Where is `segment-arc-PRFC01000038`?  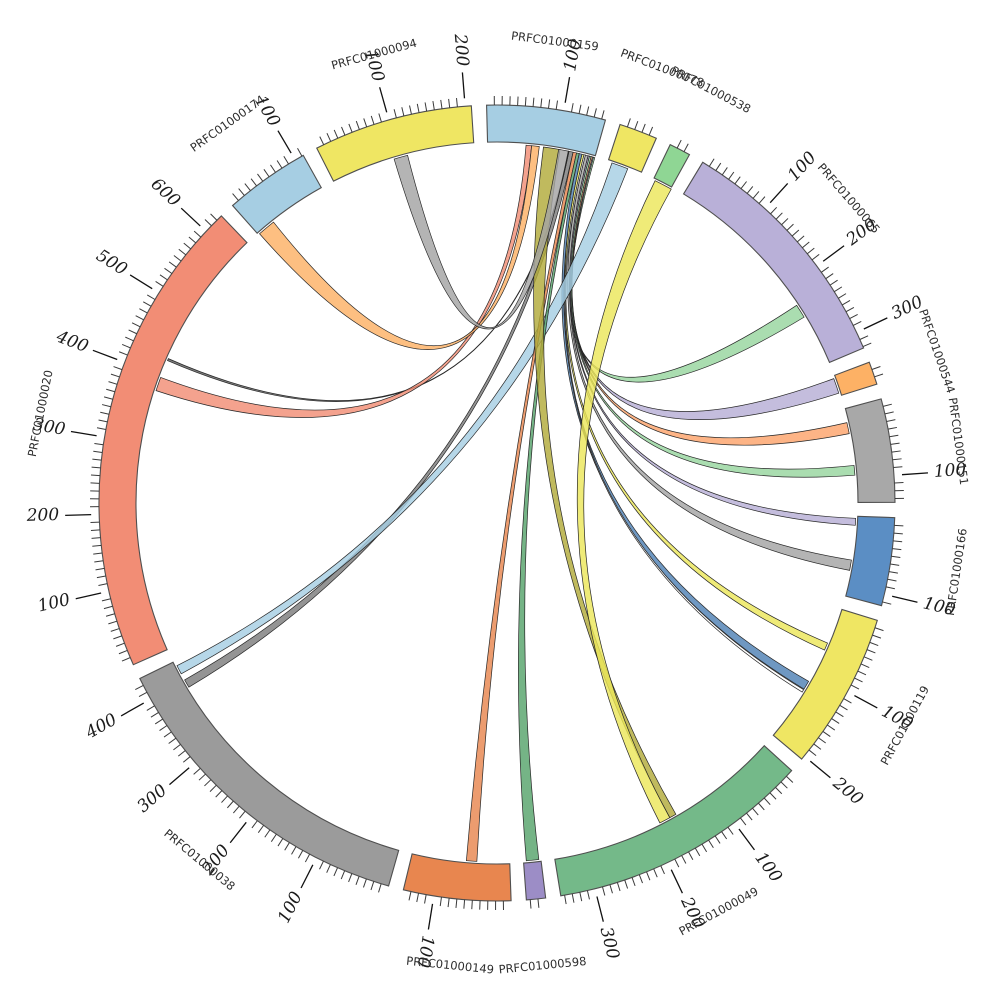 segment-arc-PRFC01000038 is located at coordinates (269, 774).